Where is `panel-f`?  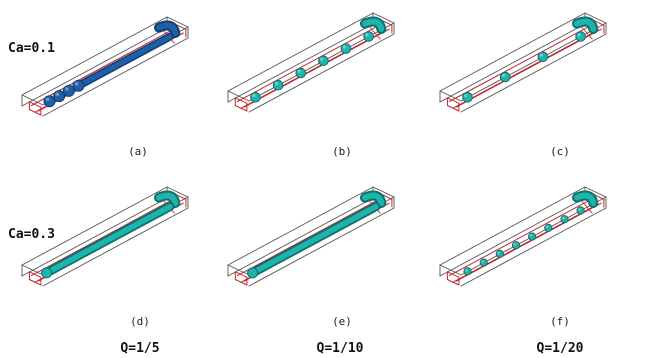
panel-f is located at coordinates (523, 236).